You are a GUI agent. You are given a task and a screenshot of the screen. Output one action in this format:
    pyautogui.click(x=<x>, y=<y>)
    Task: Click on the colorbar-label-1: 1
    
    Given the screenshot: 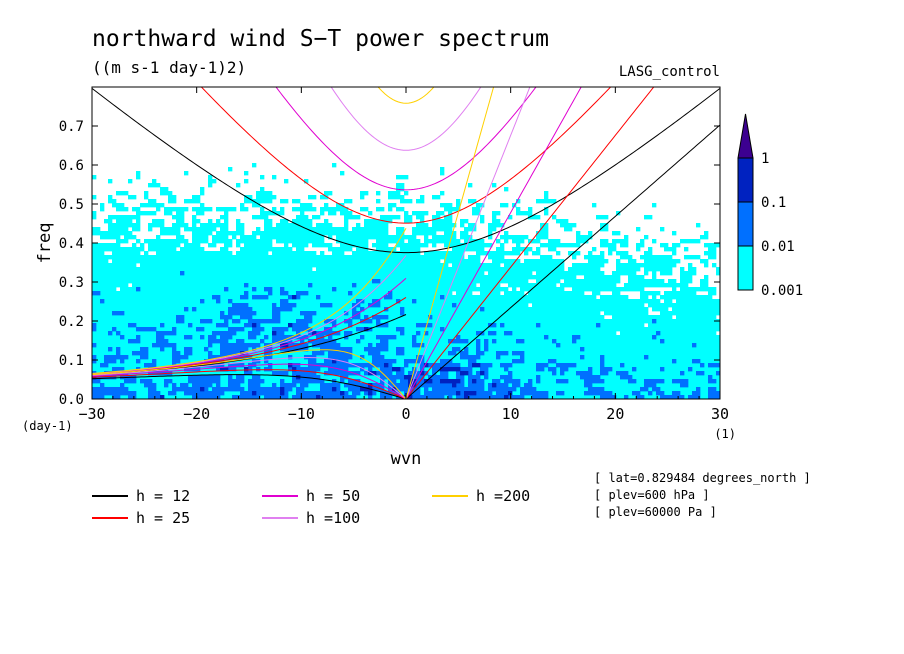 What is the action you would take?
    pyautogui.click(x=765, y=159)
    